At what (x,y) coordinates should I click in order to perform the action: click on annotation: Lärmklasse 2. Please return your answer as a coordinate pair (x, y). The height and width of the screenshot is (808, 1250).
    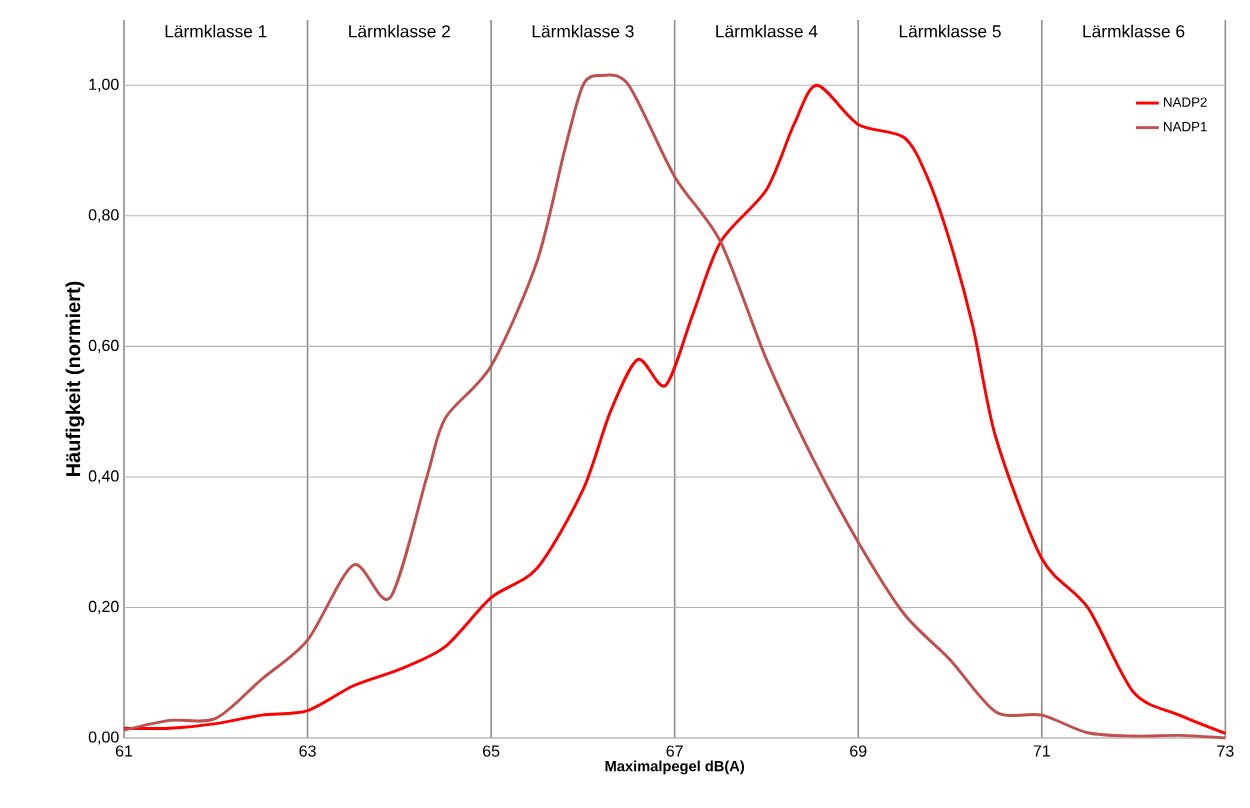
    Looking at the image, I should click on (399, 31).